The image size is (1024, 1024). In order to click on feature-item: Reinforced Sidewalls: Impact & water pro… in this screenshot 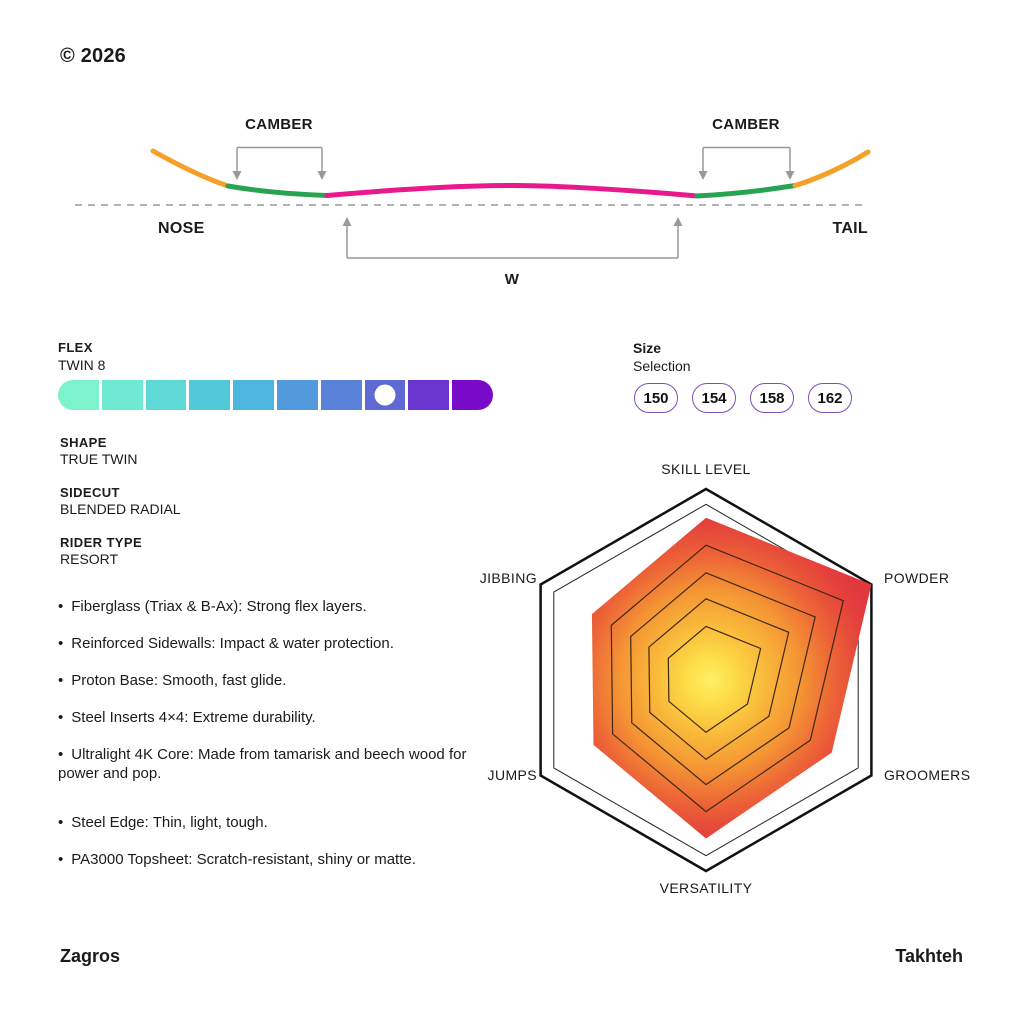, I will do `click(270, 643)`.